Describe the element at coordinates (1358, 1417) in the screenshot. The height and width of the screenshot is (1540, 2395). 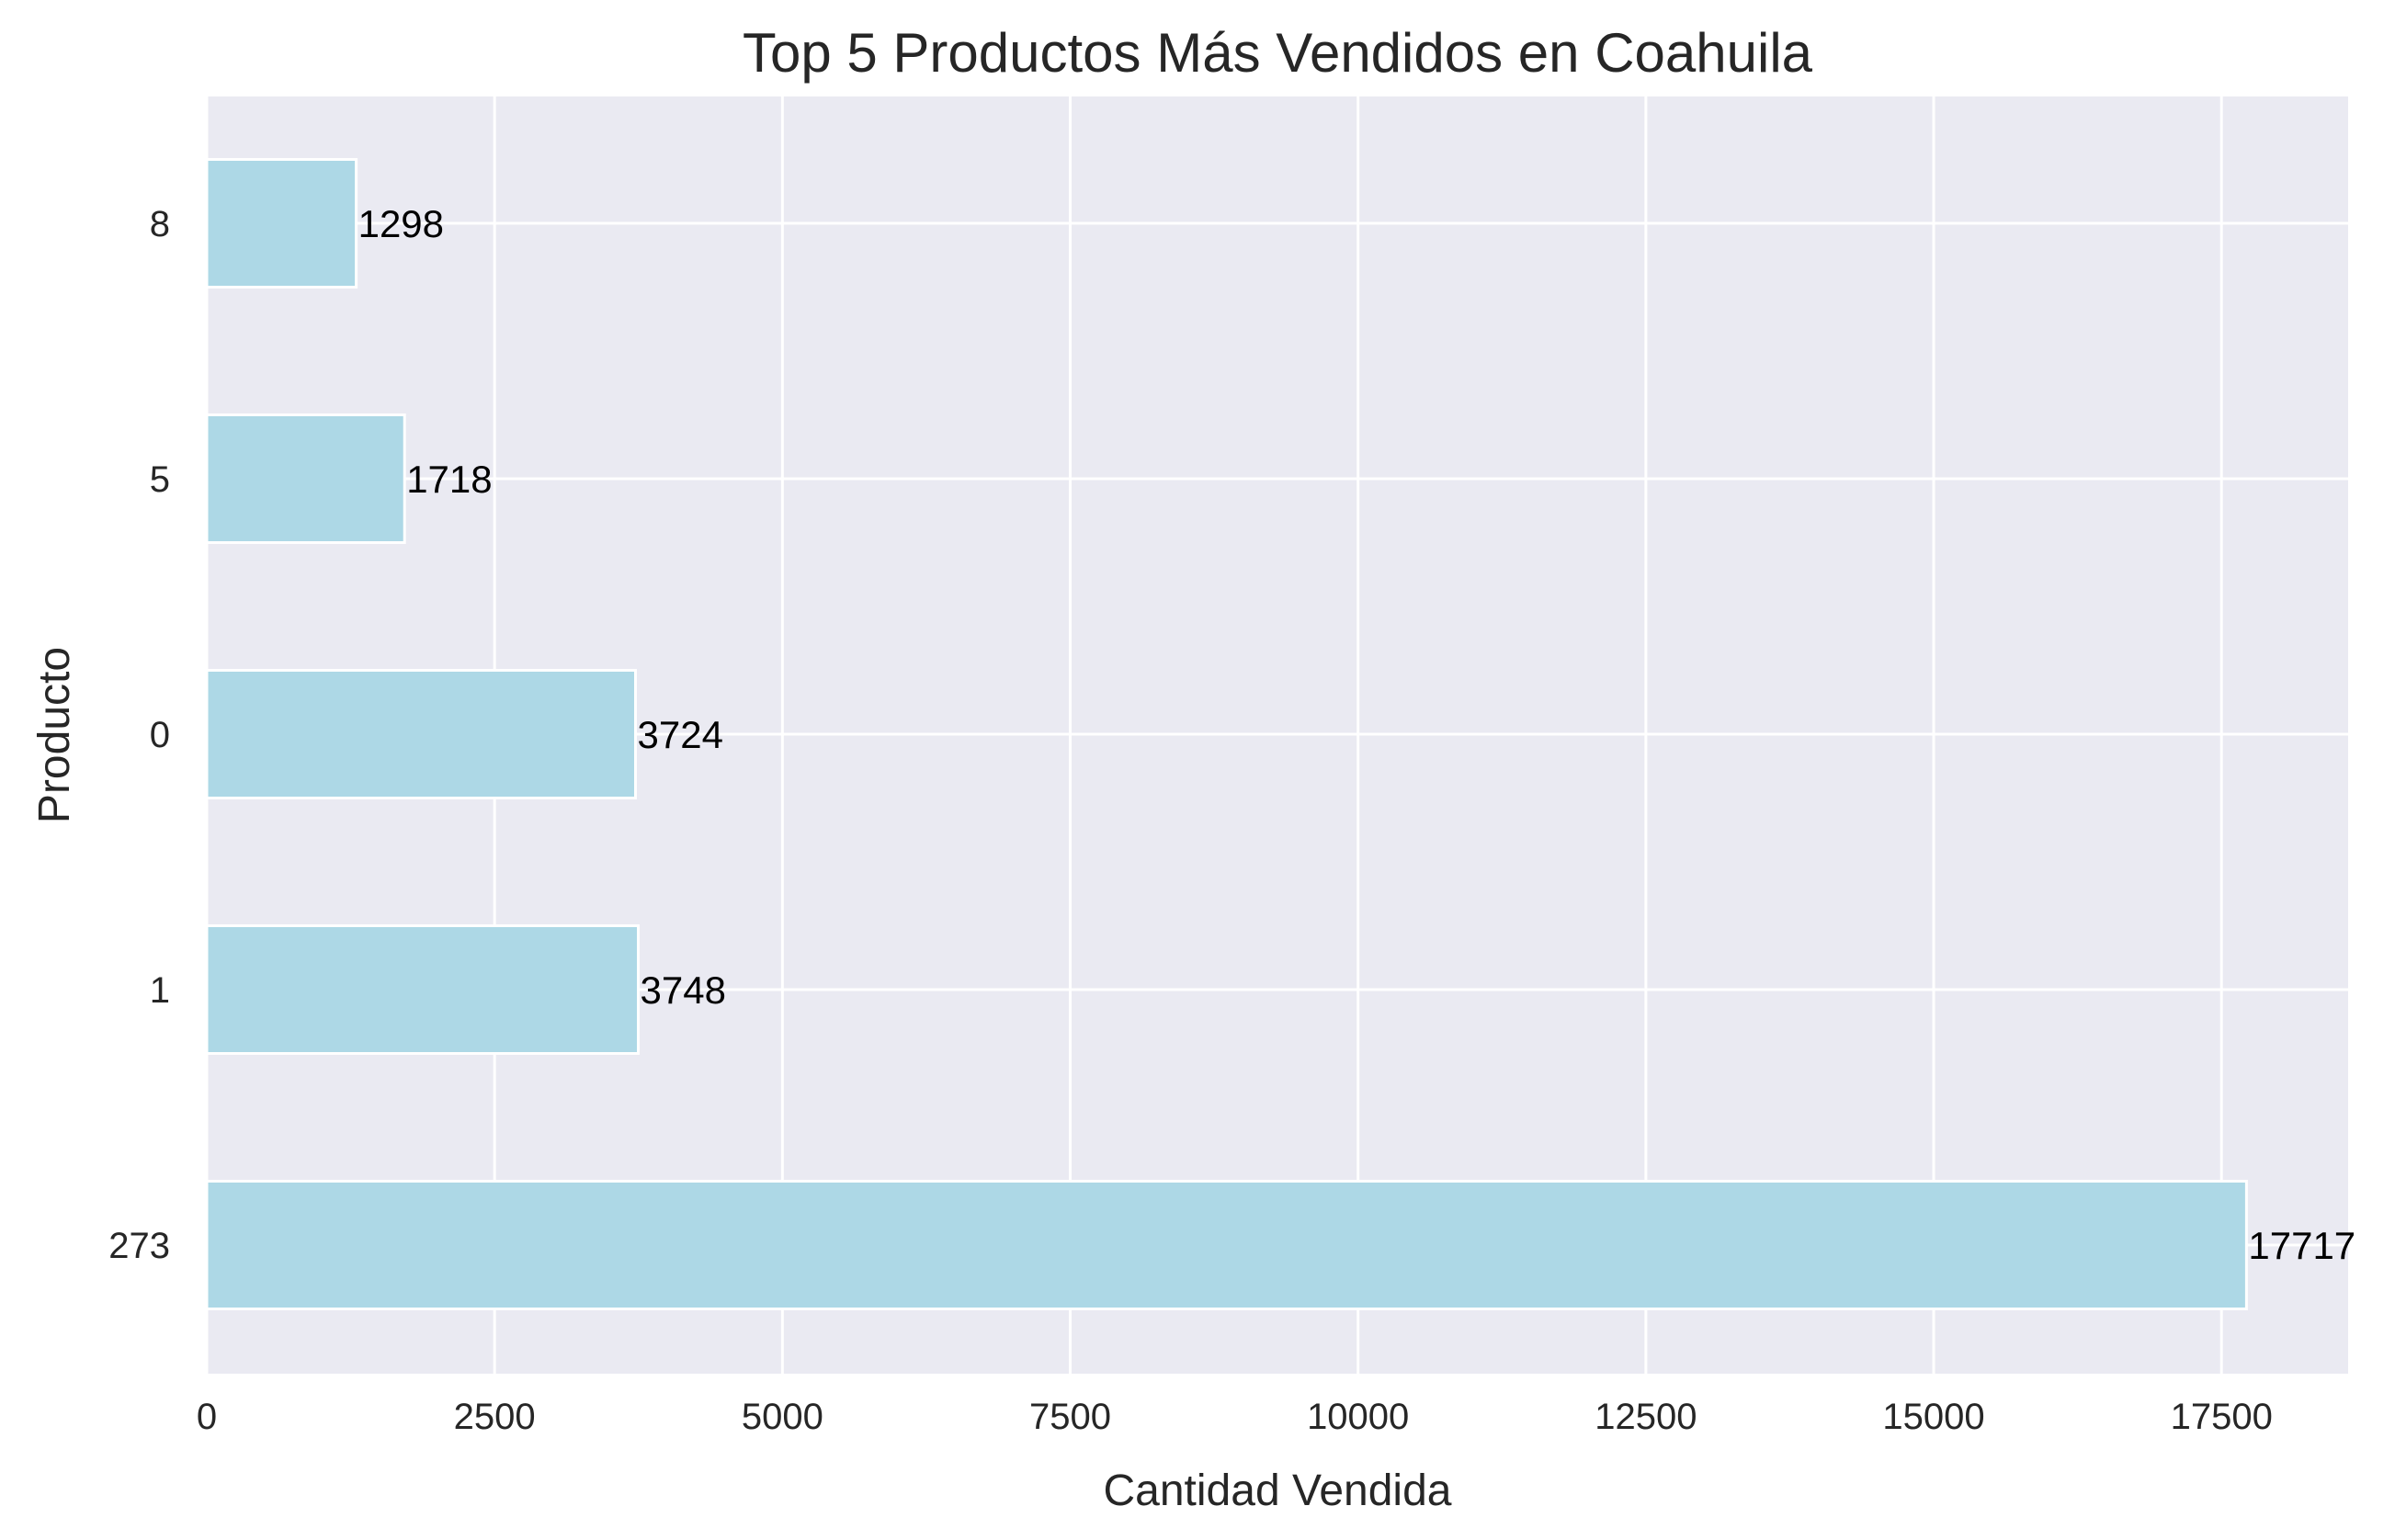
I see `x-tick-label: 10000` at that location.